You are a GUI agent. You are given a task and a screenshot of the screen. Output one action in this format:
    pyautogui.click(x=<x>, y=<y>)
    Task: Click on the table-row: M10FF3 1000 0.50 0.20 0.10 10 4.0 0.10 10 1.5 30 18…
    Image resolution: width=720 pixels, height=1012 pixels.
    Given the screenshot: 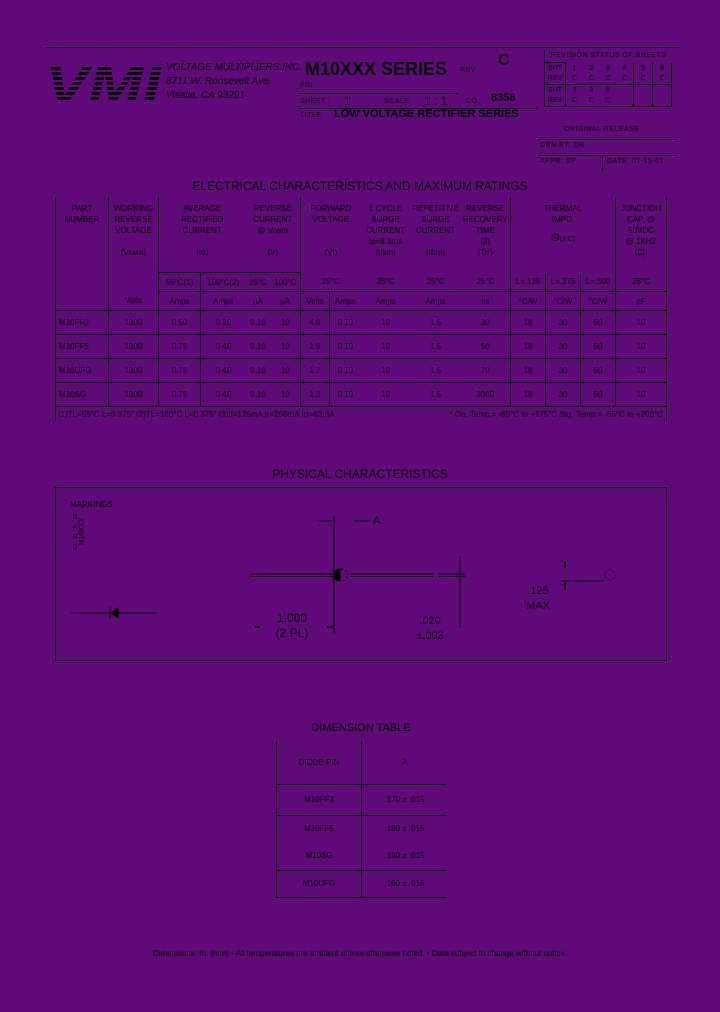 What is the action you would take?
    pyautogui.click(x=361, y=322)
    